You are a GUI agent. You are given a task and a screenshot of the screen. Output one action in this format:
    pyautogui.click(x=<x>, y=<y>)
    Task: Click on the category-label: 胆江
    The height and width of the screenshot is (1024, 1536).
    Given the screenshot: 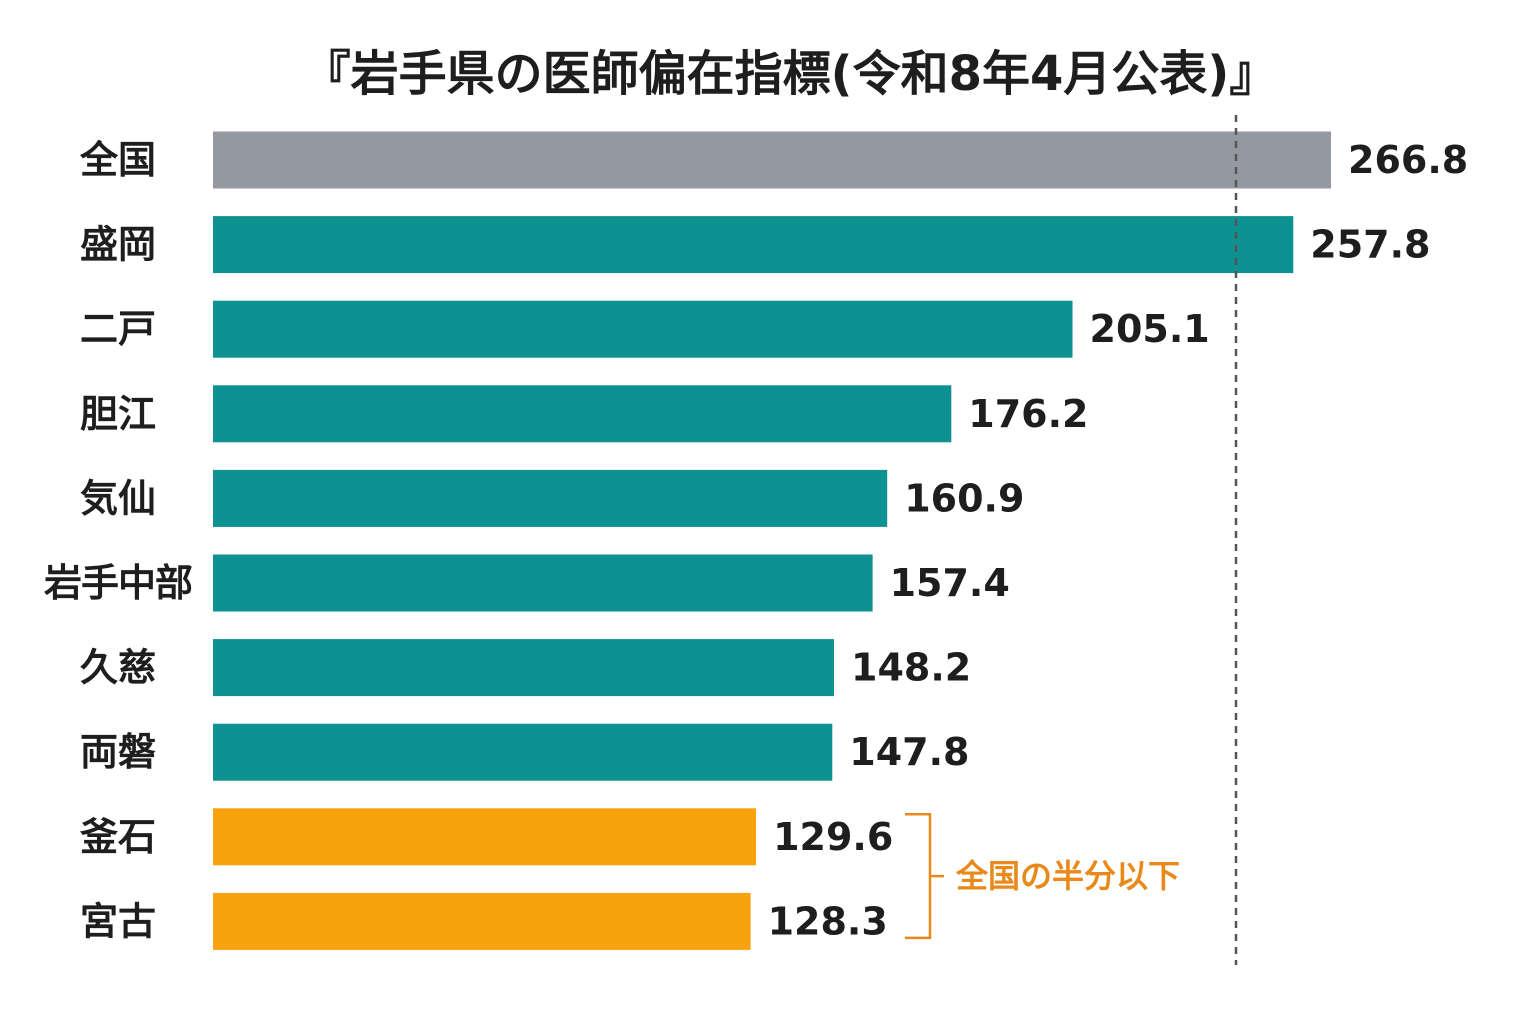 What is the action you would take?
    pyautogui.click(x=118, y=414)
    